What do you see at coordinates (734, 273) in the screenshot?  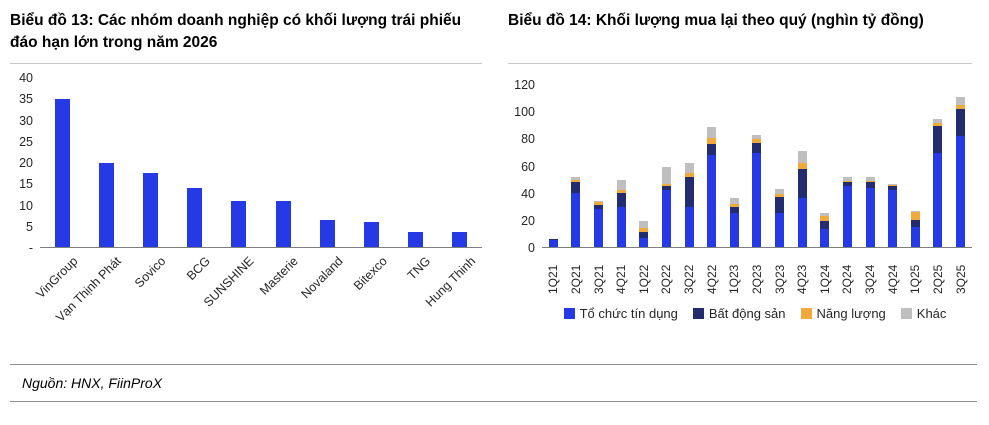 I see `x-label-slot: 1Q23` at bounding box center [734, 273].